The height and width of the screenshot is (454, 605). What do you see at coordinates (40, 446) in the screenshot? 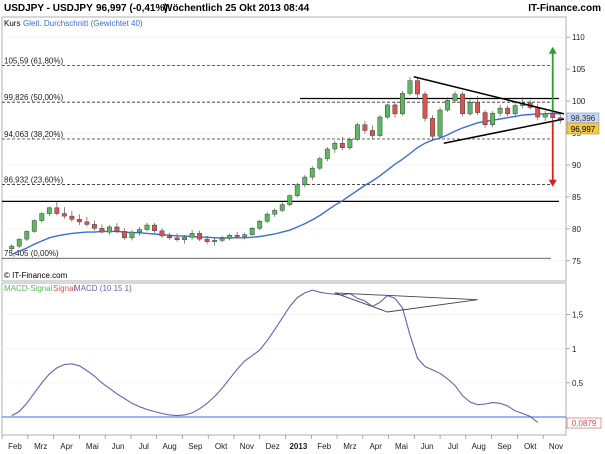
I see `x-tick-label: Mrz` at bounding box center [40, 446].